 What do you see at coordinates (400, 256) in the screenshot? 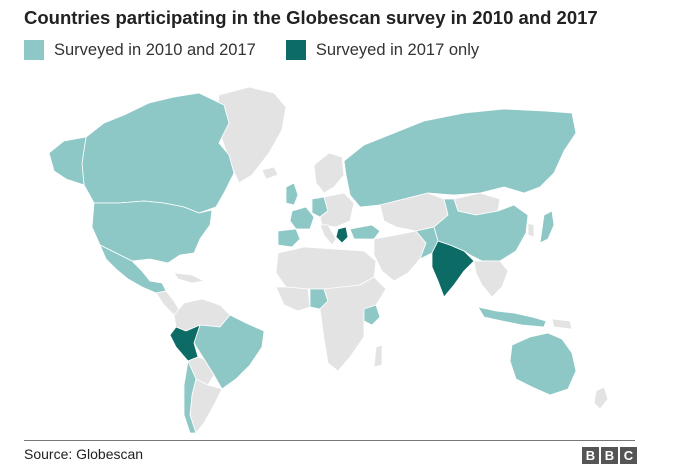
I see `country-middle-east` at bounding box center [400, 256].